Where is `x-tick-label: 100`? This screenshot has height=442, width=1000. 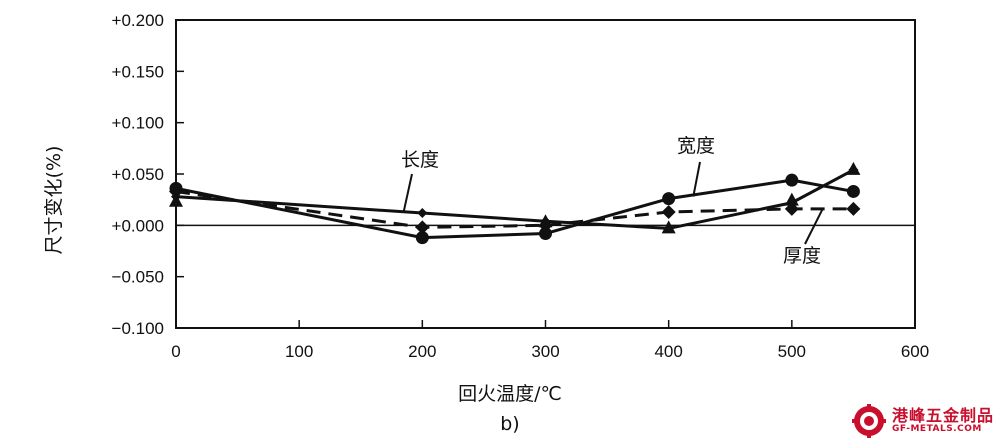 x-tick-label: 100 is located at coordinates (299, 351).